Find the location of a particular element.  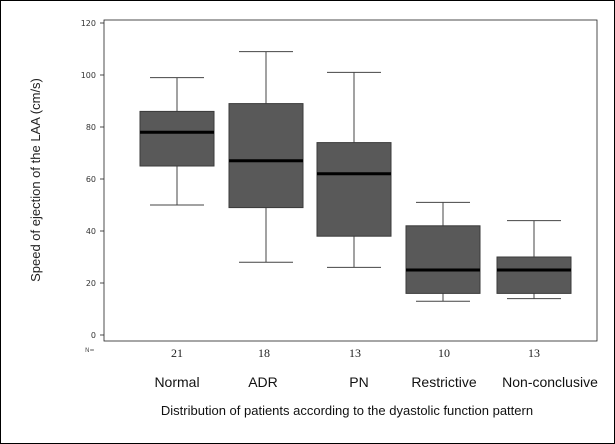

y-tick-label-6: 120 is located at coordinates (88, 23).